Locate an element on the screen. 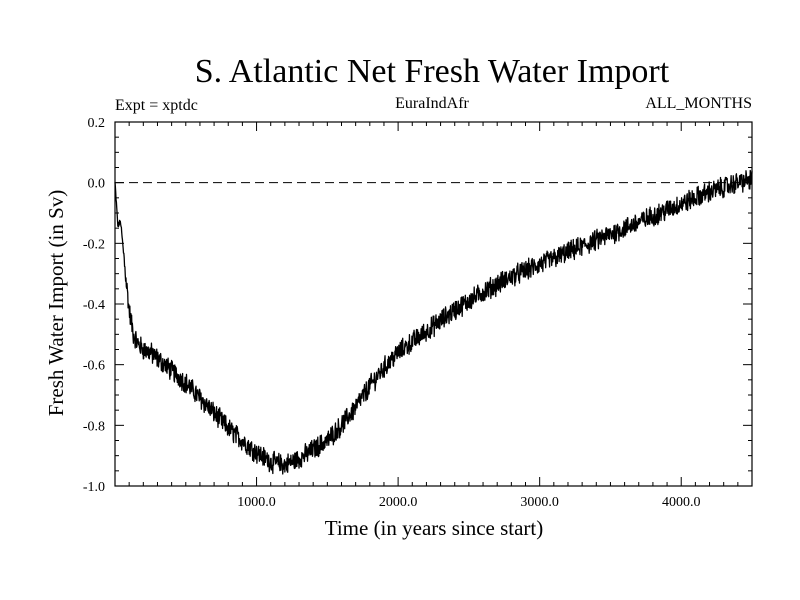  y-tick-label: -0.6 is located at coordinates (94, 366).